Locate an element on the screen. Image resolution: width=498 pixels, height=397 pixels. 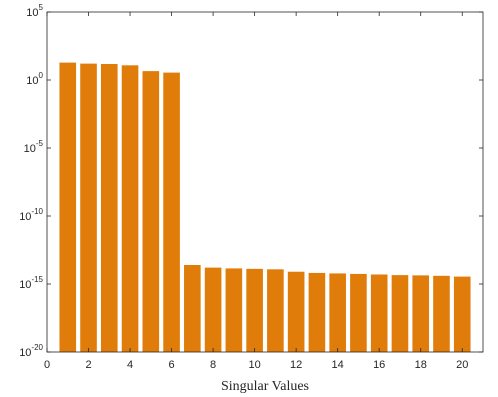
x-tick-label: 14 is located at coordinates (338, 365).